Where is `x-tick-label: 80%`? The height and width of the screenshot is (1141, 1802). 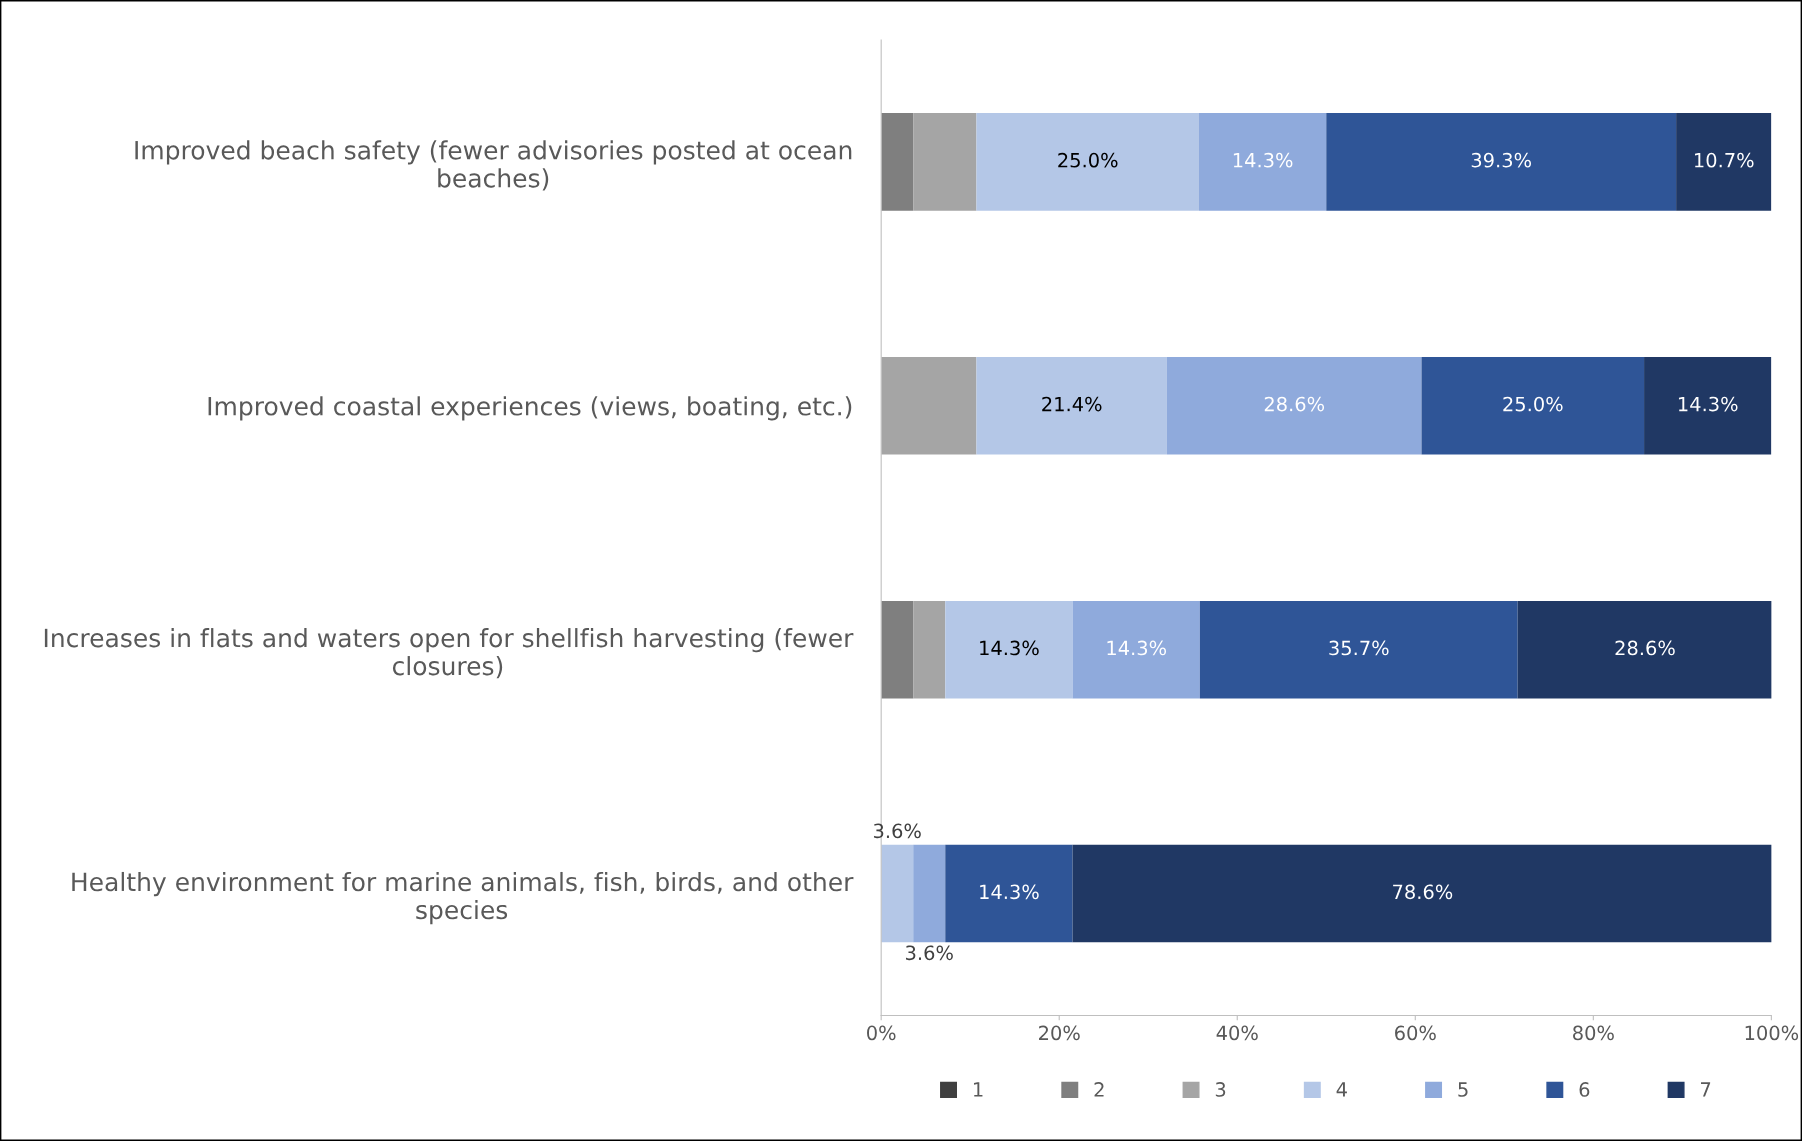
x-tick-label: 80% is located at coordinates (1593, 1033).